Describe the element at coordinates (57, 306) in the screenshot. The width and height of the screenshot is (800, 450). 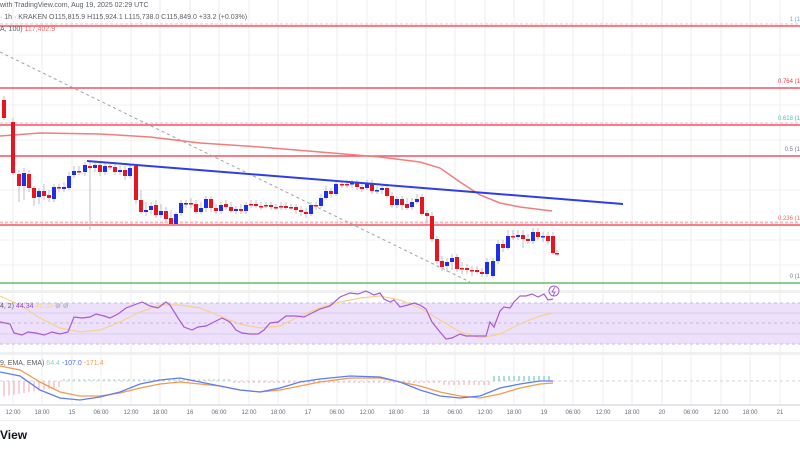
I see `eye-icon: ⊘` at that location.